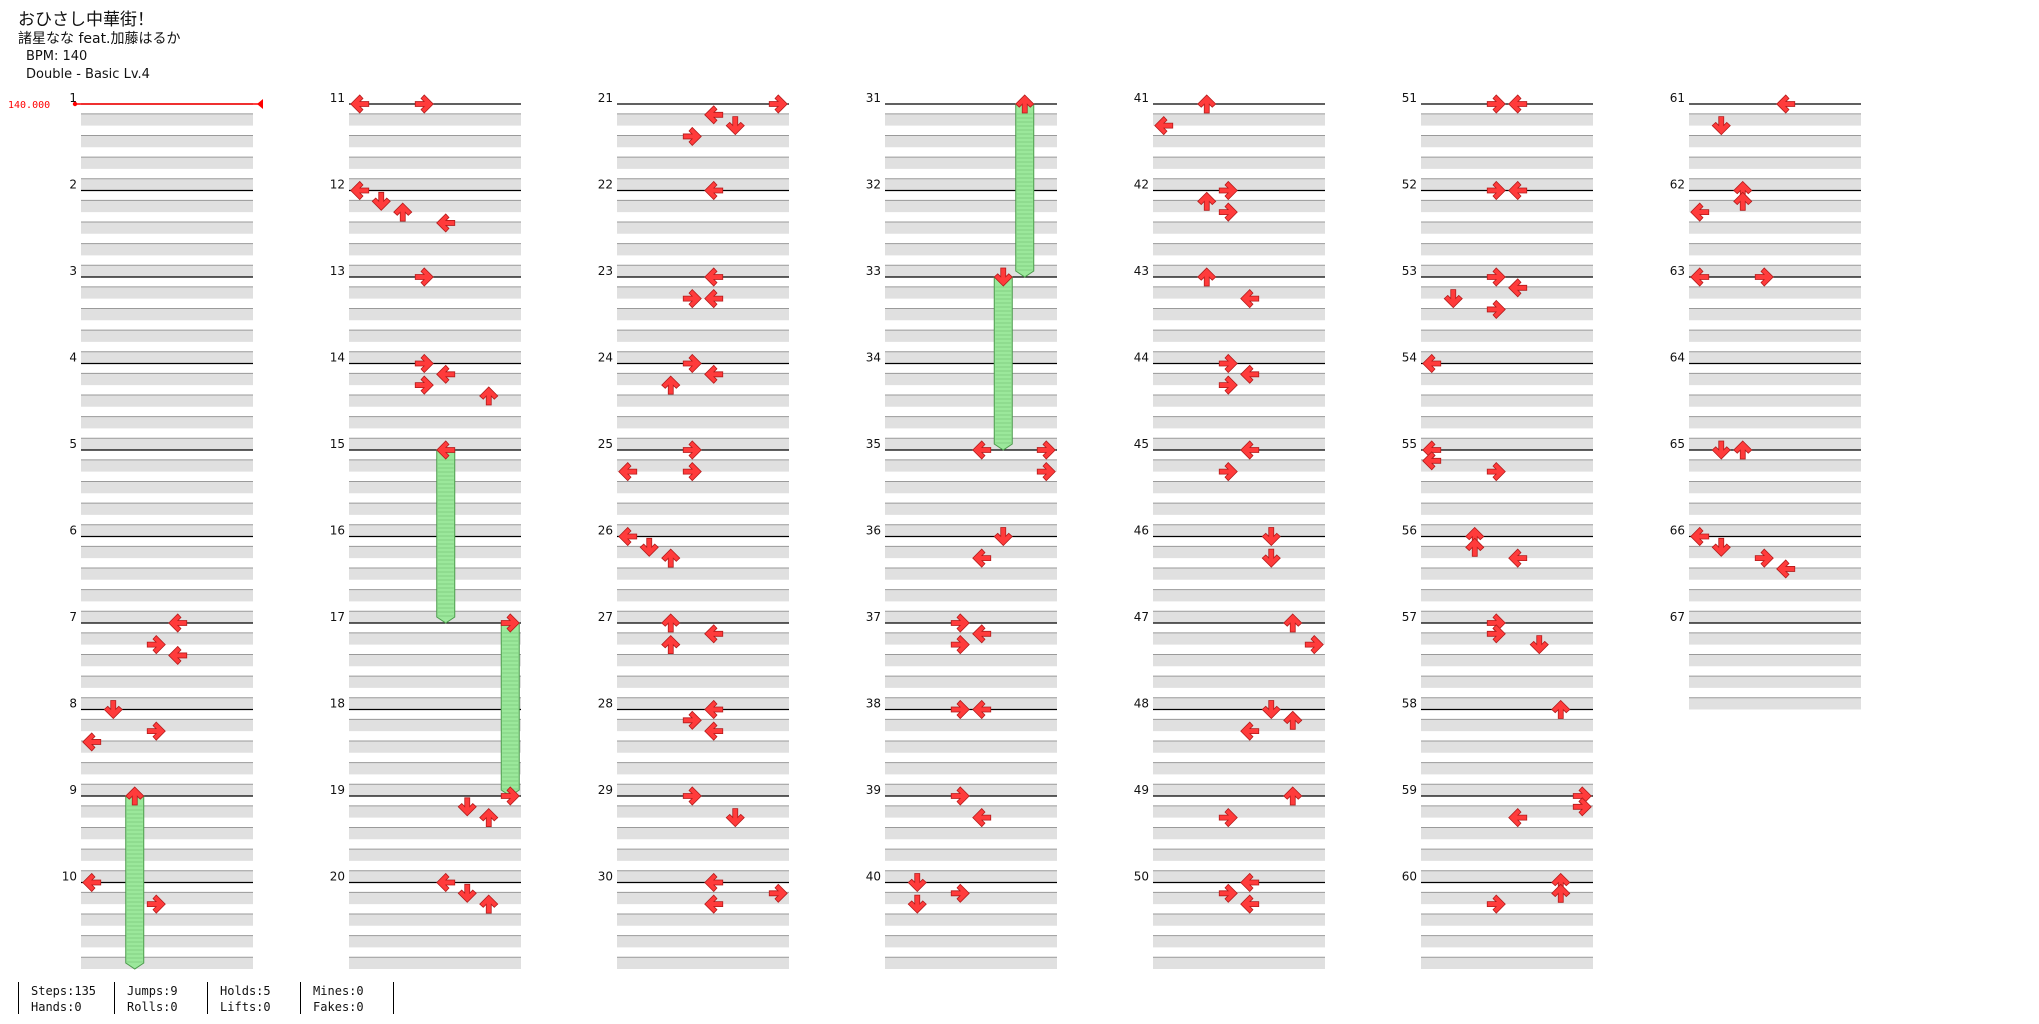 Image resolution: width=2039 pixels, height=1024 pixels. I want to click on stat-label: Steps:, so click(53, 991).